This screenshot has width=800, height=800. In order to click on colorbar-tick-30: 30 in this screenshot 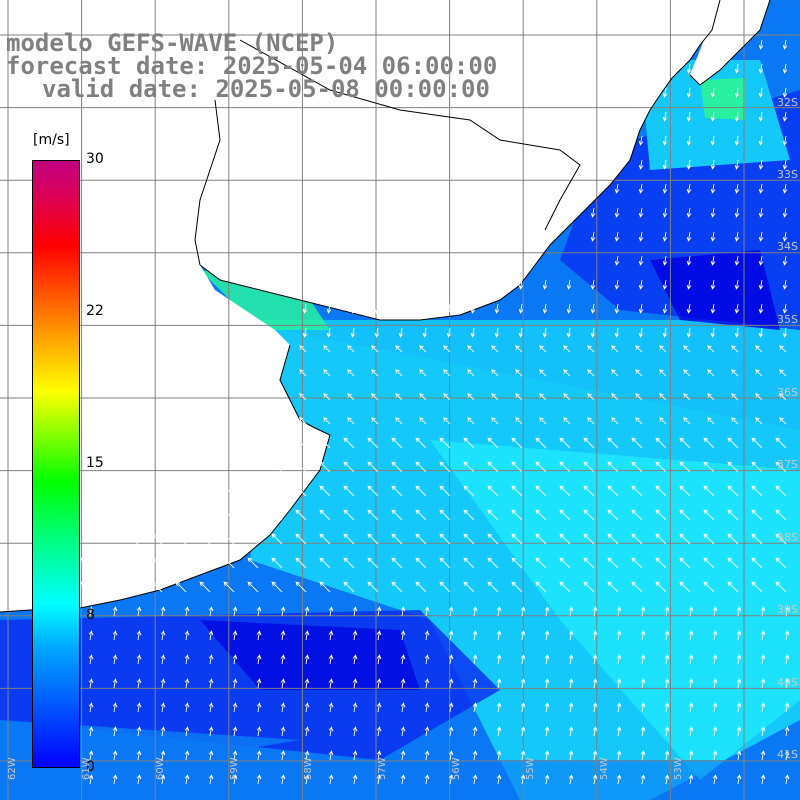, I will do `click(95, 159)`.